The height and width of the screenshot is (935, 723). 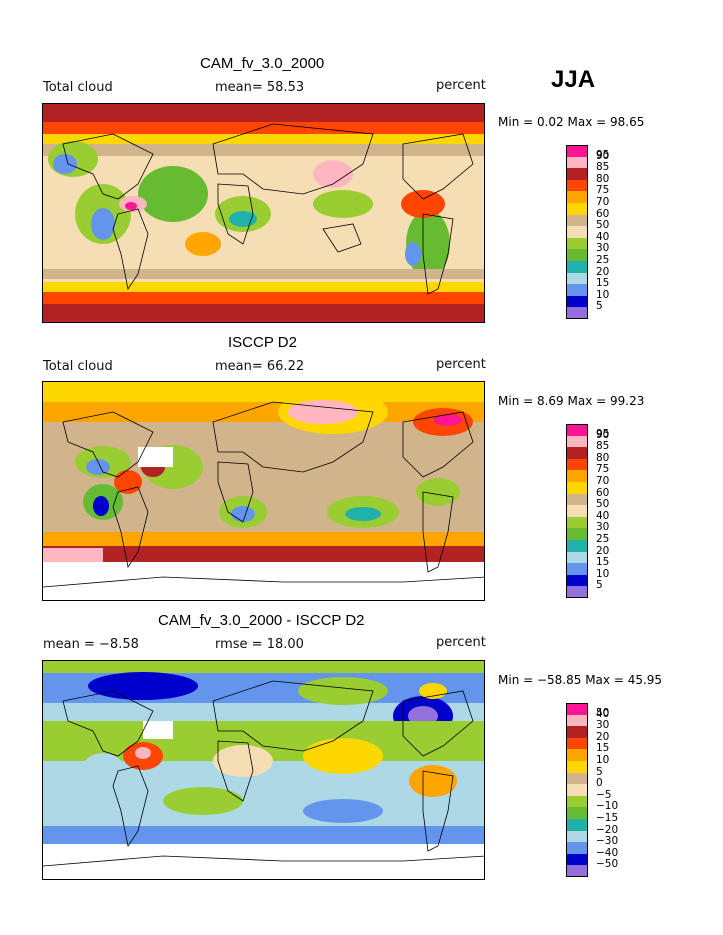 I want to click on panel-3-field, so click(x=263, y=770).